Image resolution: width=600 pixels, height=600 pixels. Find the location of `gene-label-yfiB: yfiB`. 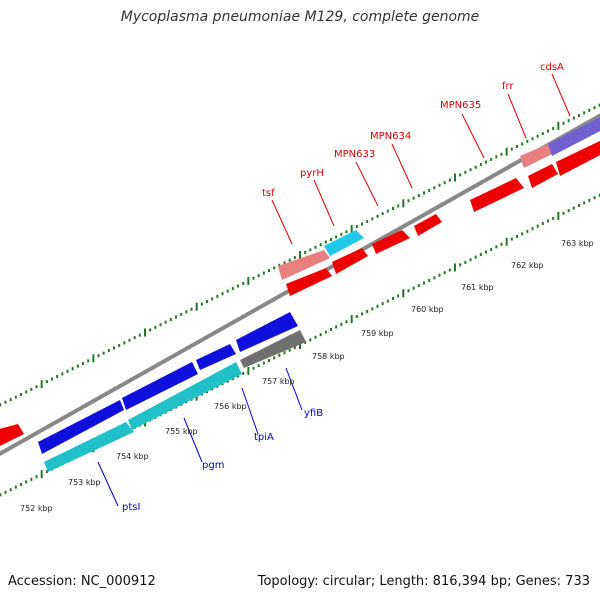

gene-label-yfiB: yfiB is located at coordinates (313, 413).